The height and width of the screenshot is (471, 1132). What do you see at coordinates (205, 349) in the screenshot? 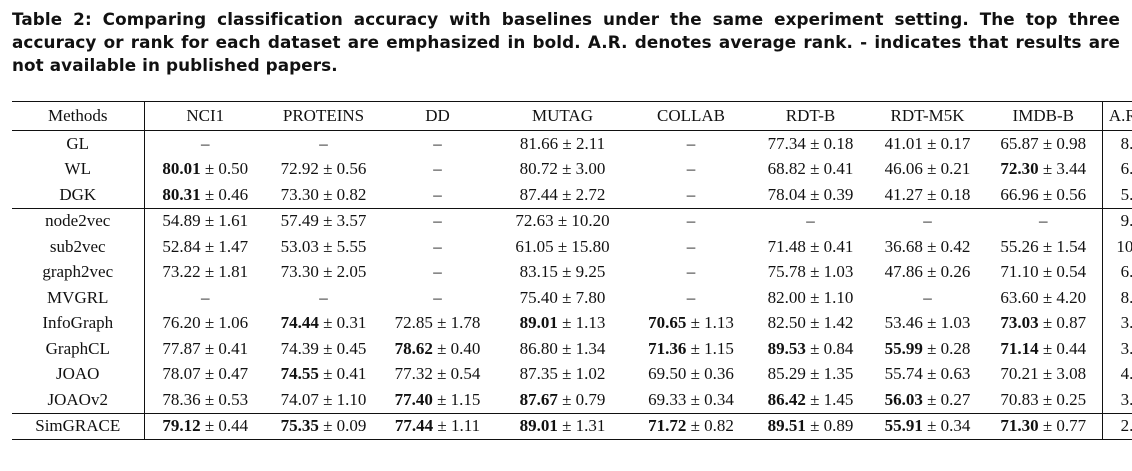
I see `cell-nci1: 77.87 ± 0.41` at bounding box center [205, 349].